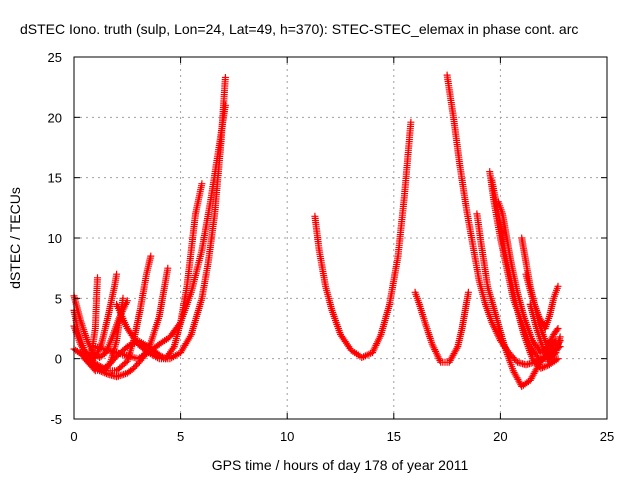 The width and height of the screenshot is (640, 480). Describe the element at coordinates (607, 436) in the screenshot. I see `x-tick-label: 25` at that location.